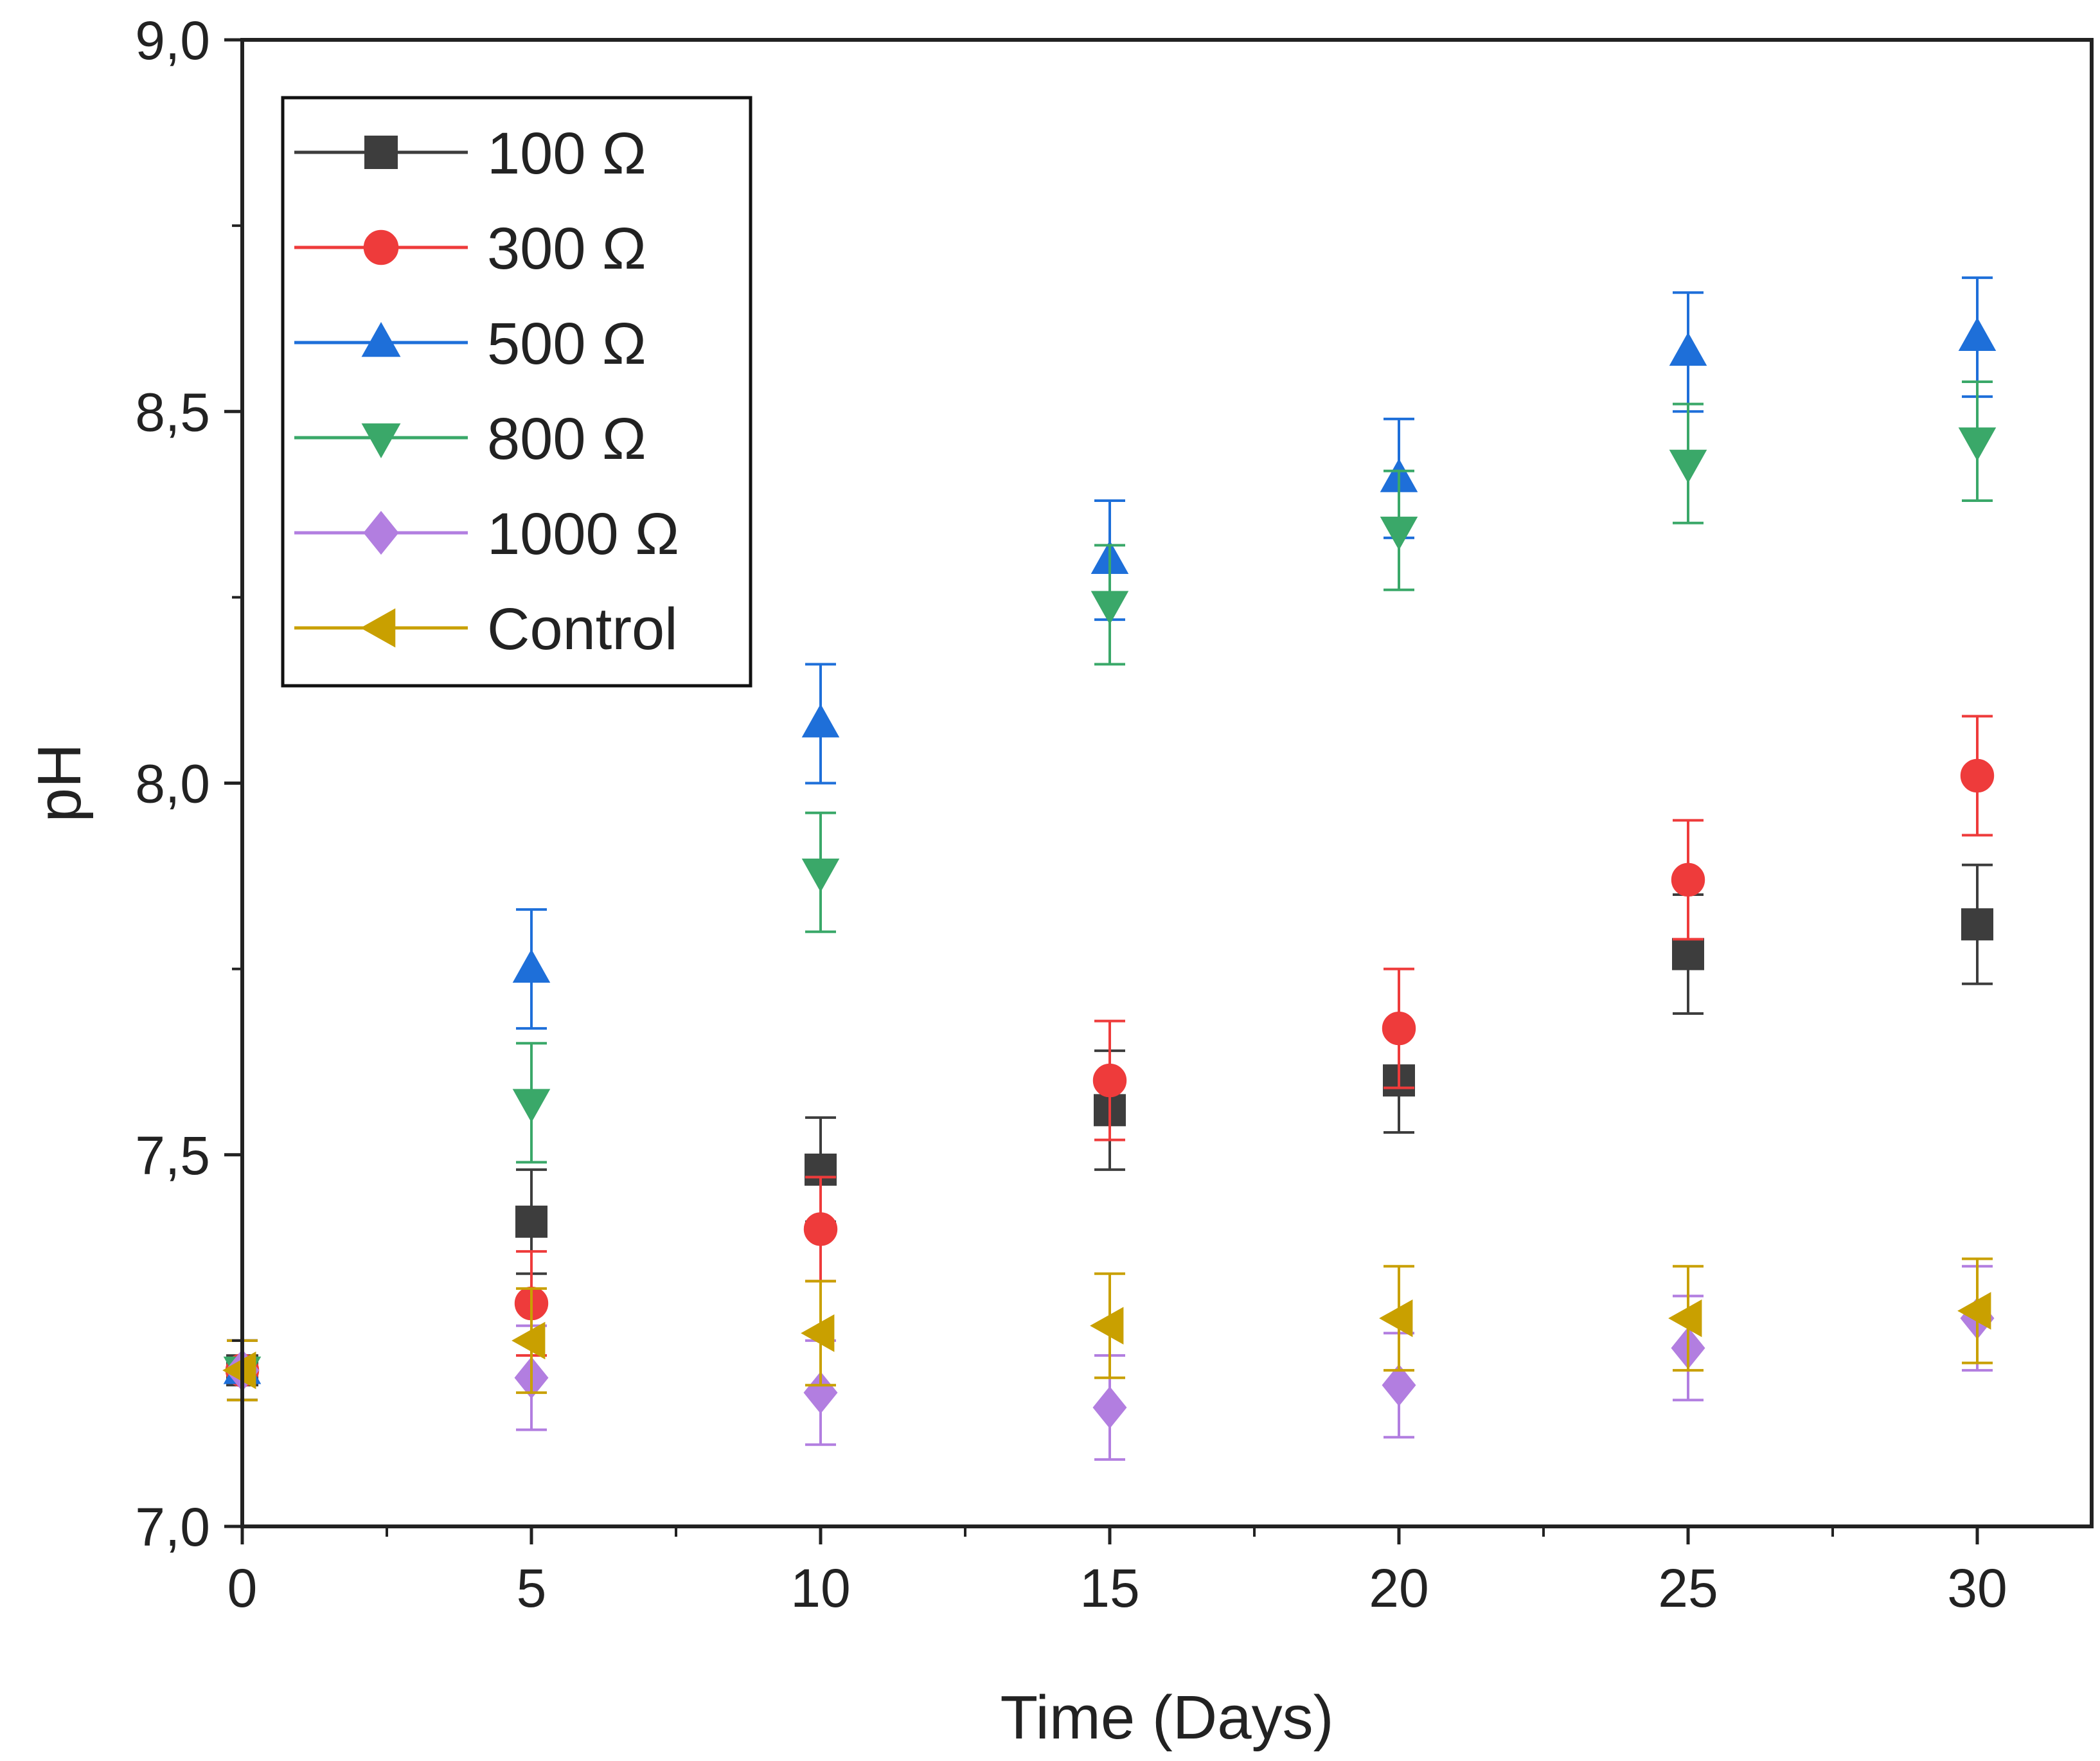 This screenshot has width=2100, height=1761. What do you see at coordinates (1109, 1588) in the screenshot?
I see `x-tick-label: 15` at bounding box center [1109, 1588].